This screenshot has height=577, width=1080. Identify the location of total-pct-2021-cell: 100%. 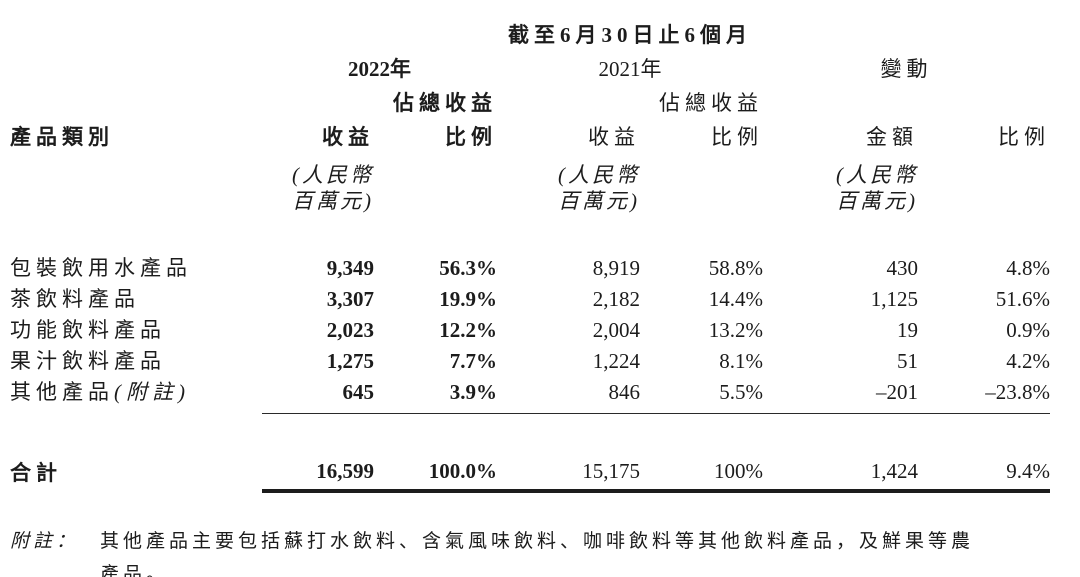
(701, 471).